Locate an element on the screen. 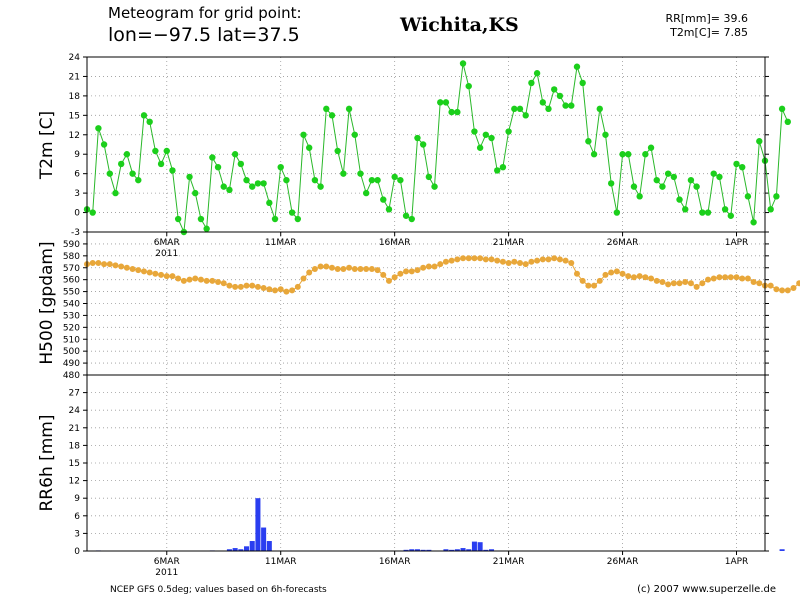 This screenshot has width=800, height=600. h500-ytick-label: 500 is located at coordinates (71, 352).